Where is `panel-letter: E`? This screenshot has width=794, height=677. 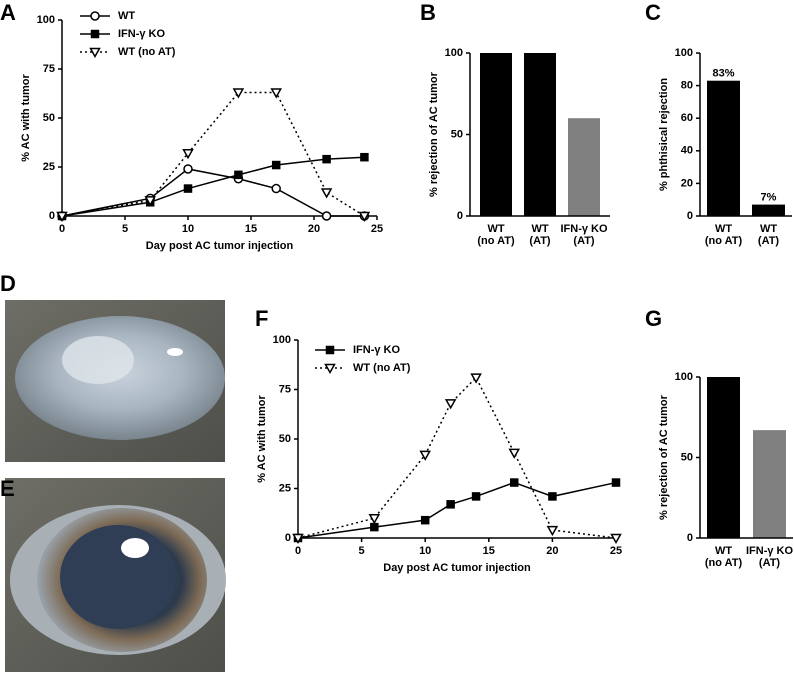
panel-letter: E is located at coordinates (7, 488).